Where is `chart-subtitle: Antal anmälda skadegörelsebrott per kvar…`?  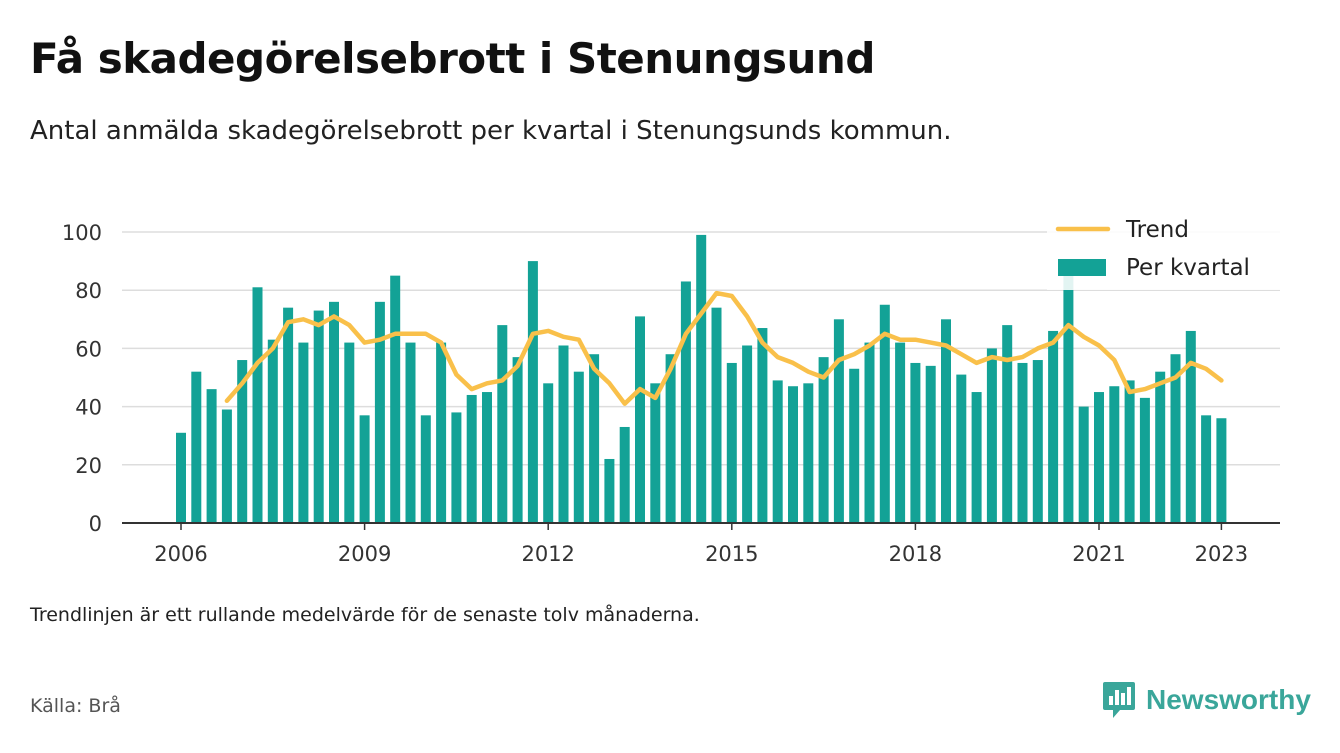 chart-subtitle: Antal anmälda skadegörelsebrott per kvar… is located at coordinates (491, 131).